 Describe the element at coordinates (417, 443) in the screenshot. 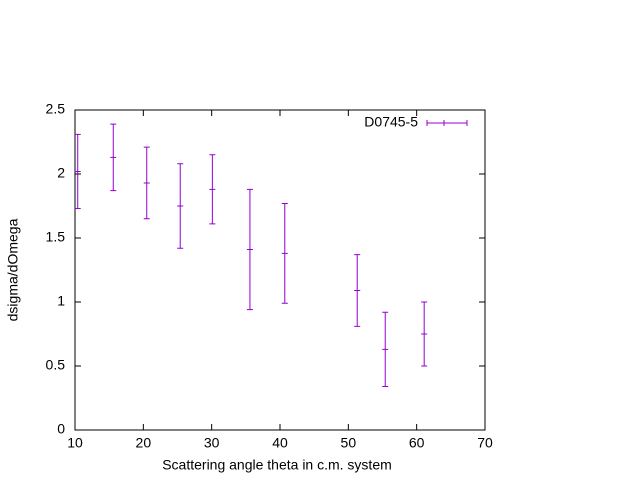

I see `x-tick-label: 60` at that location.